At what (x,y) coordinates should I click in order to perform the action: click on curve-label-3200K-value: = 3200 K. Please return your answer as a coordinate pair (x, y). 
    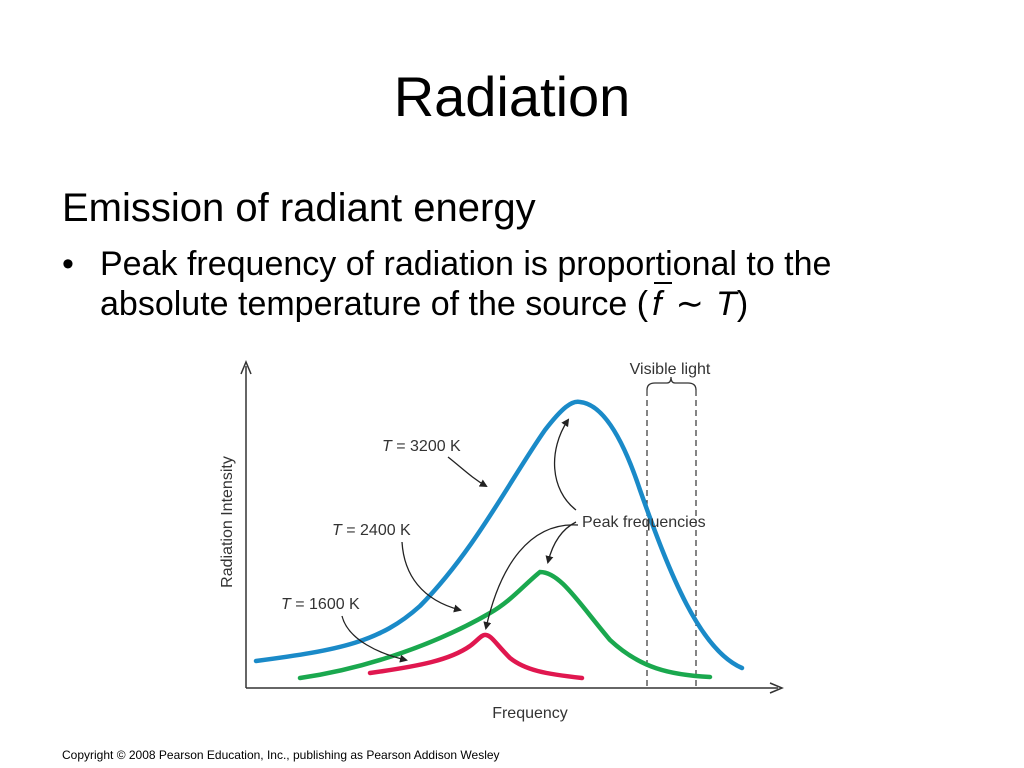
    Looking at the image, I should click on (426, 446).